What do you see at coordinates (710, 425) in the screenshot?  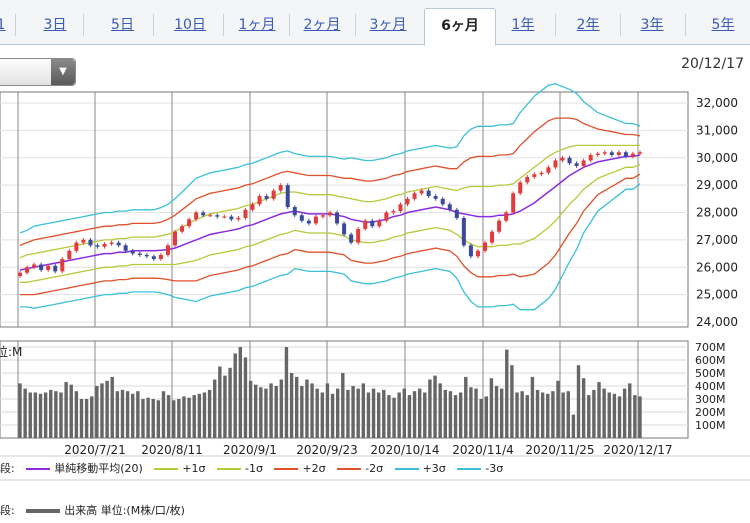 I see `volume-y-tick-label: 100M` at bounding box center [710, 425].